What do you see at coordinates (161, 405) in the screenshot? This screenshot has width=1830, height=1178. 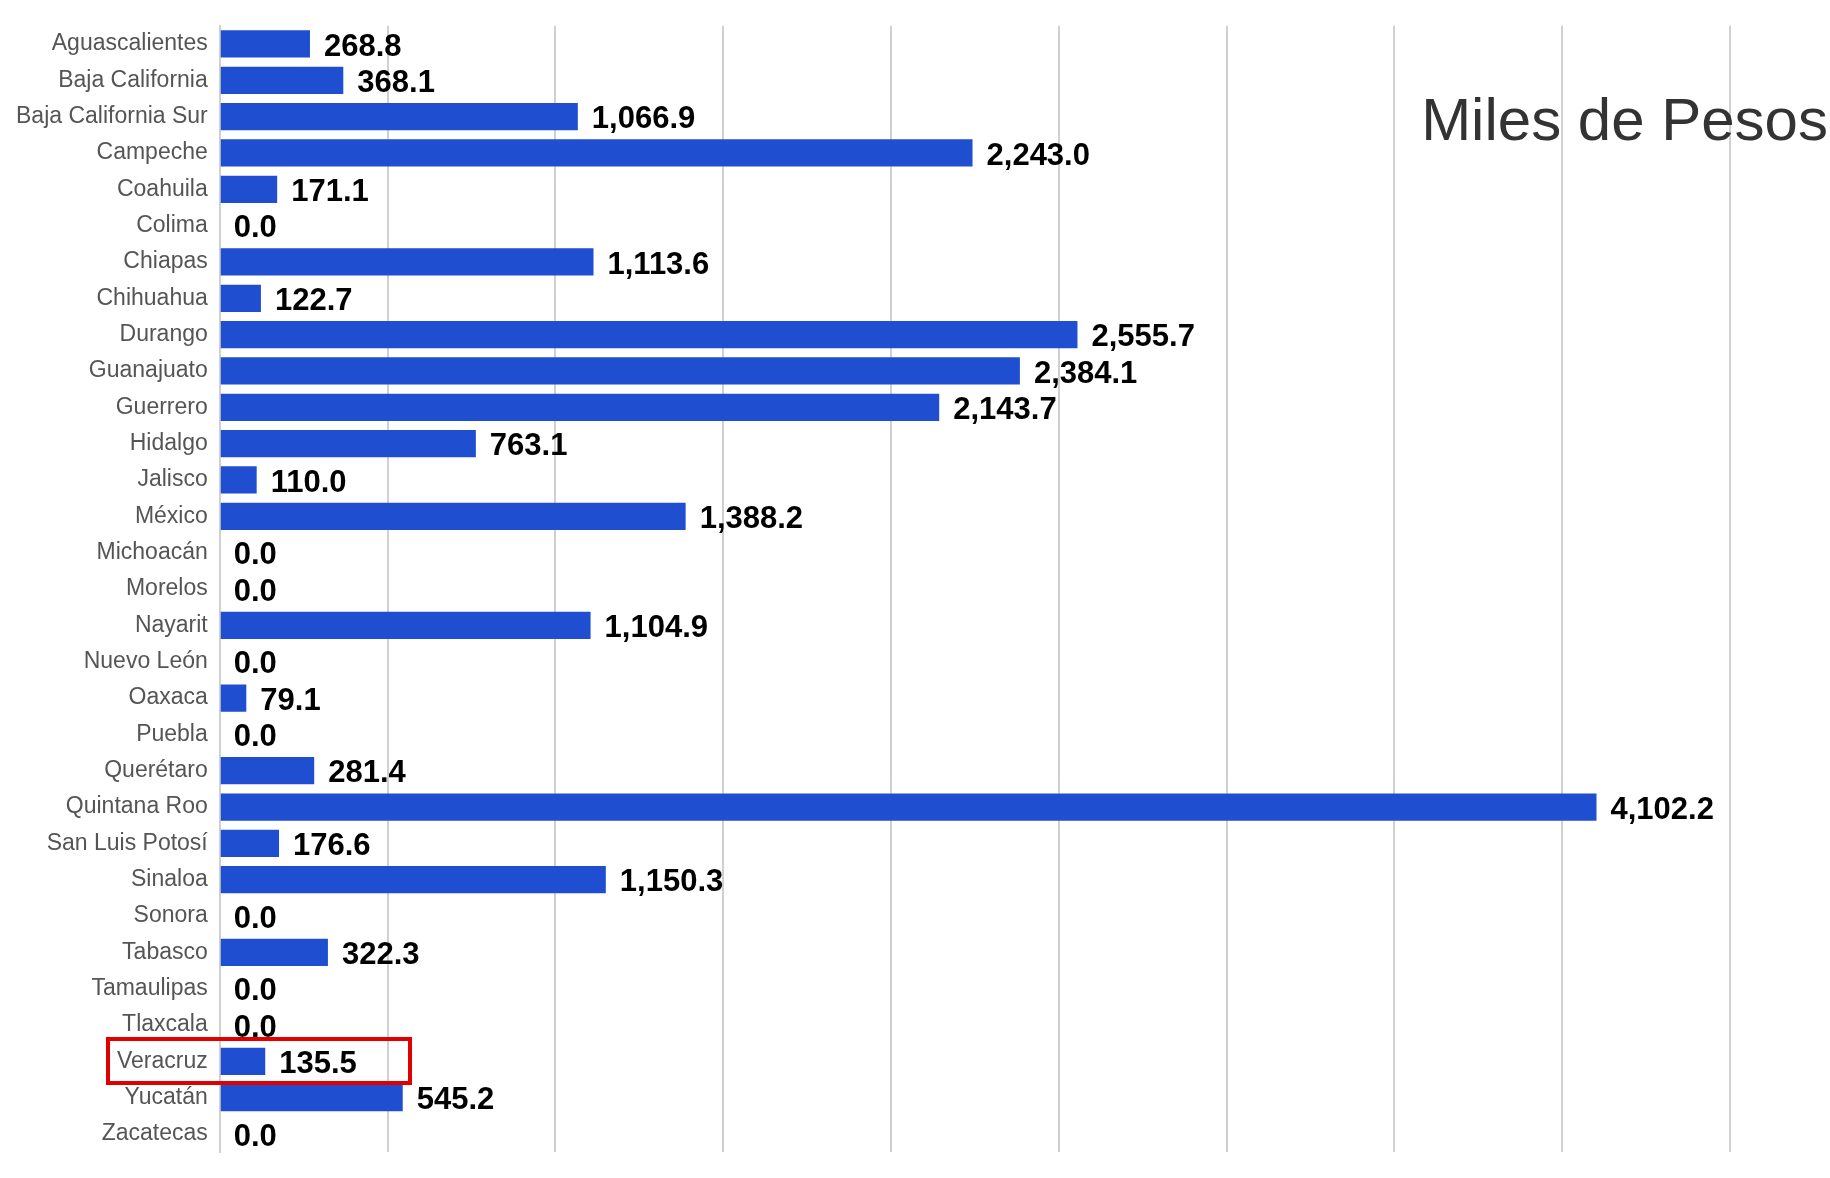 I see `y-tick-label: Guerrero` at bounding box center [161, 405].